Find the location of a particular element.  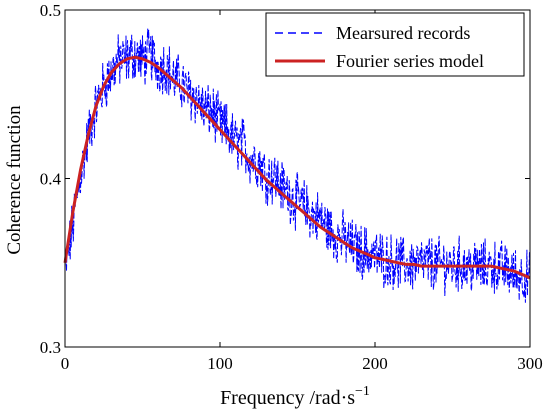

x-tick-label: 300 is located at coordinates (530, 363).